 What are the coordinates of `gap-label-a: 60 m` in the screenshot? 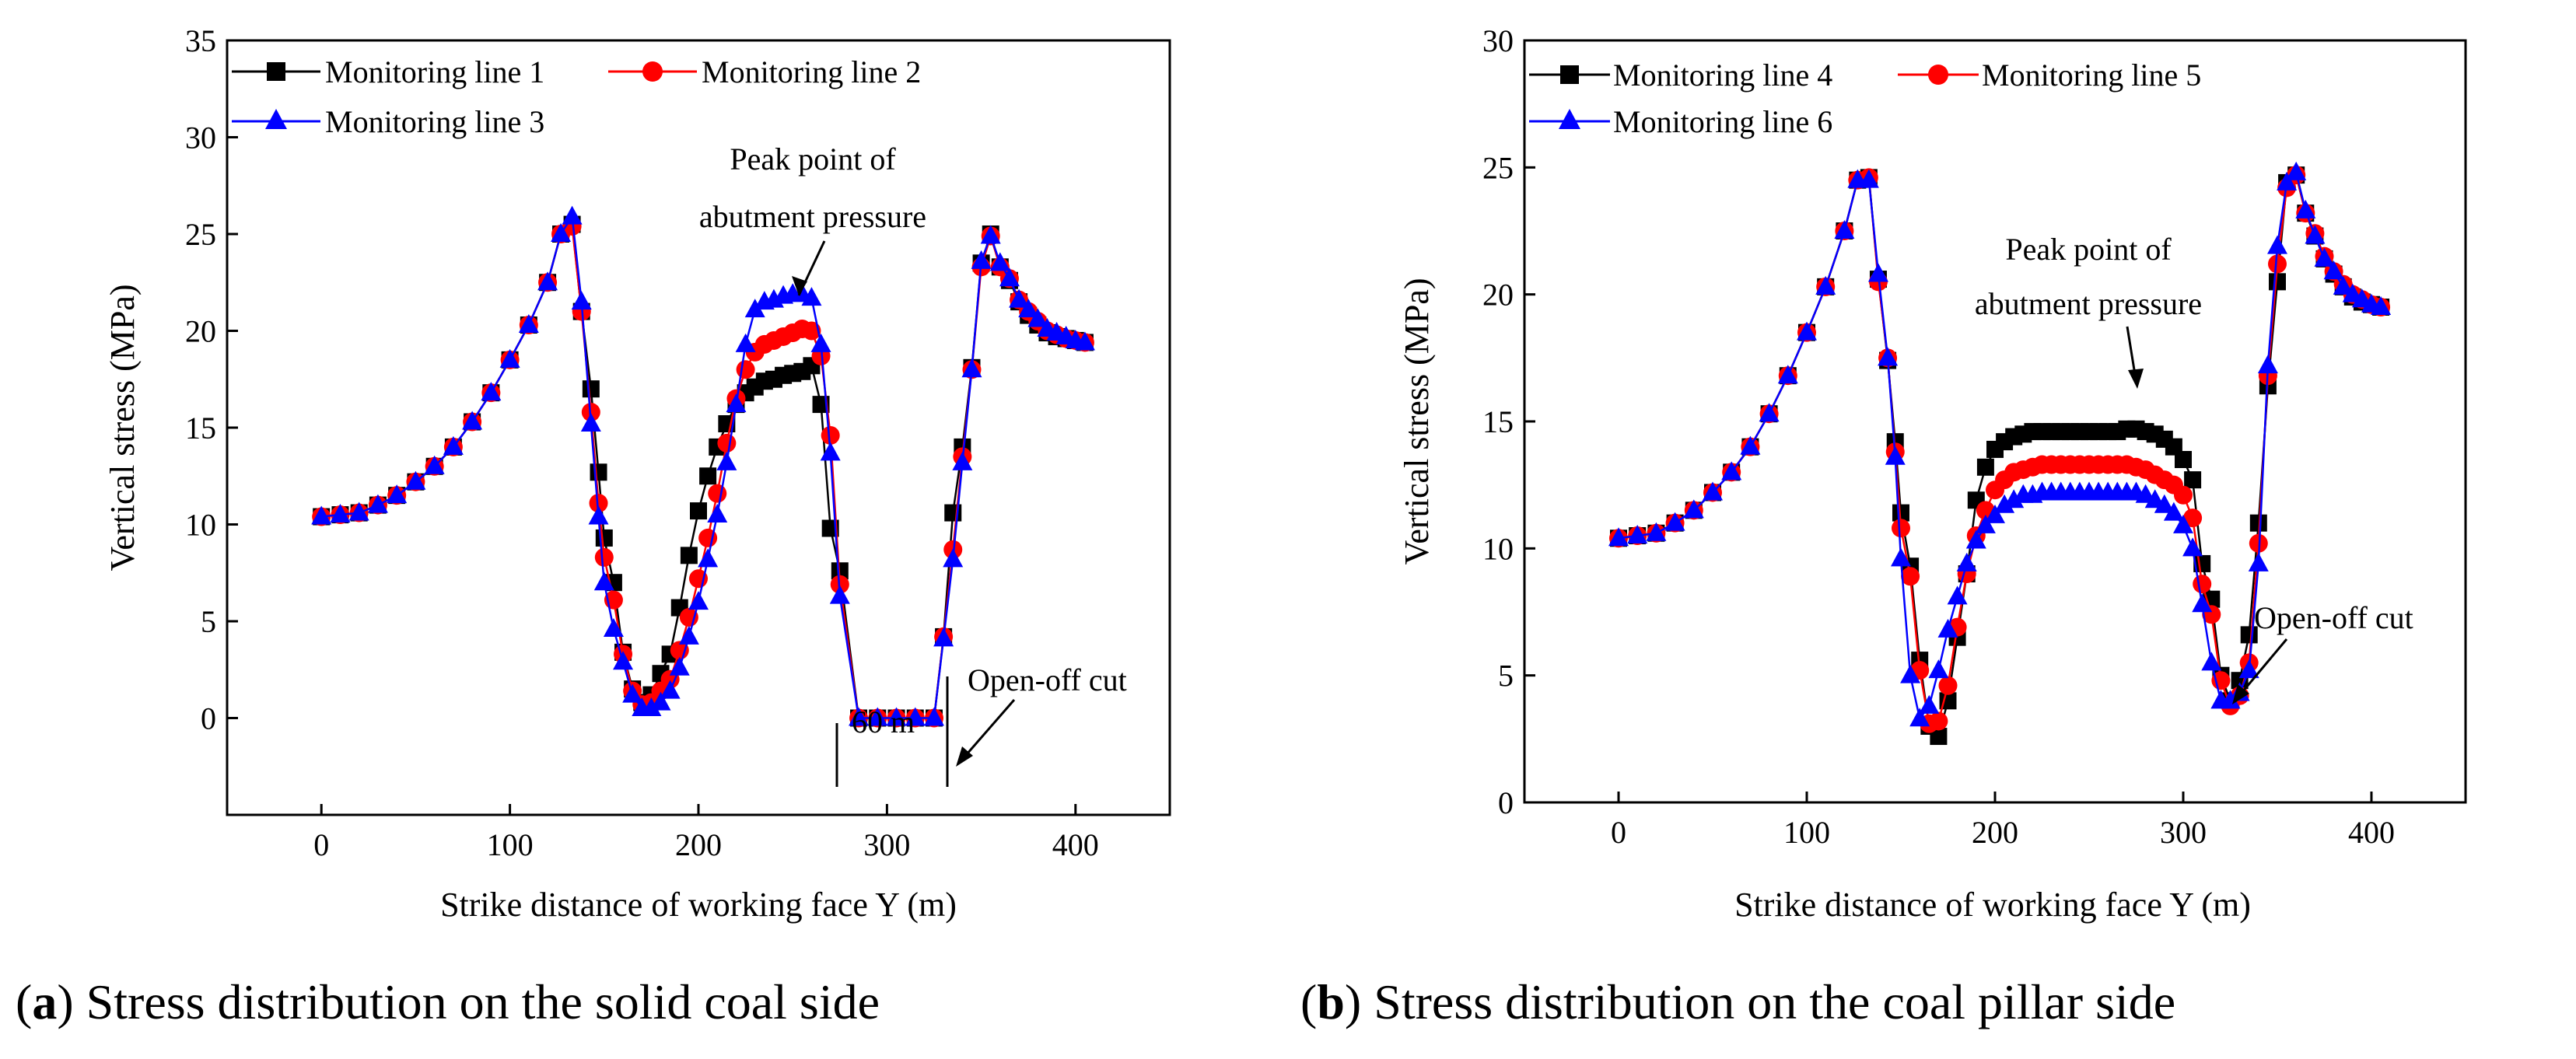 It's located at (884, 722).